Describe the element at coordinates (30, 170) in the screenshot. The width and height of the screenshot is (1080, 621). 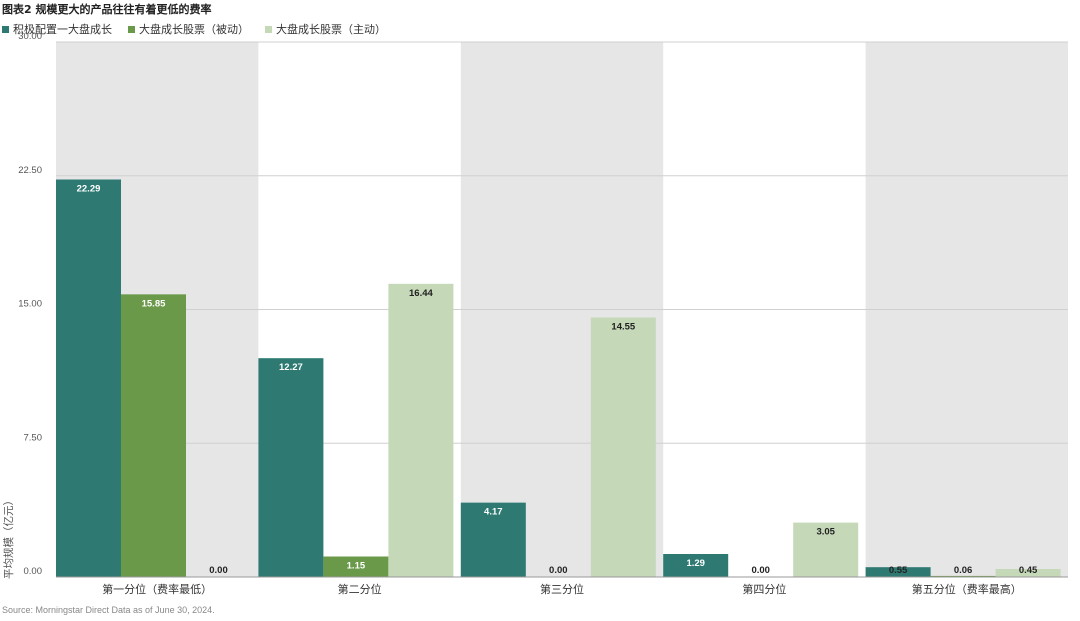
I see `y-tick-label: 22.50` at that location.